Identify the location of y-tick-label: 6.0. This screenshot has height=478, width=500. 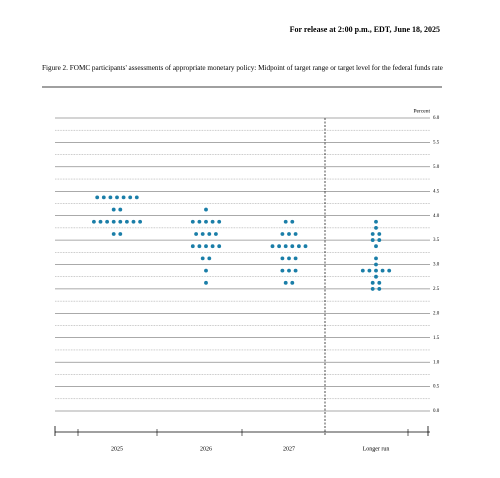
(436, 118).